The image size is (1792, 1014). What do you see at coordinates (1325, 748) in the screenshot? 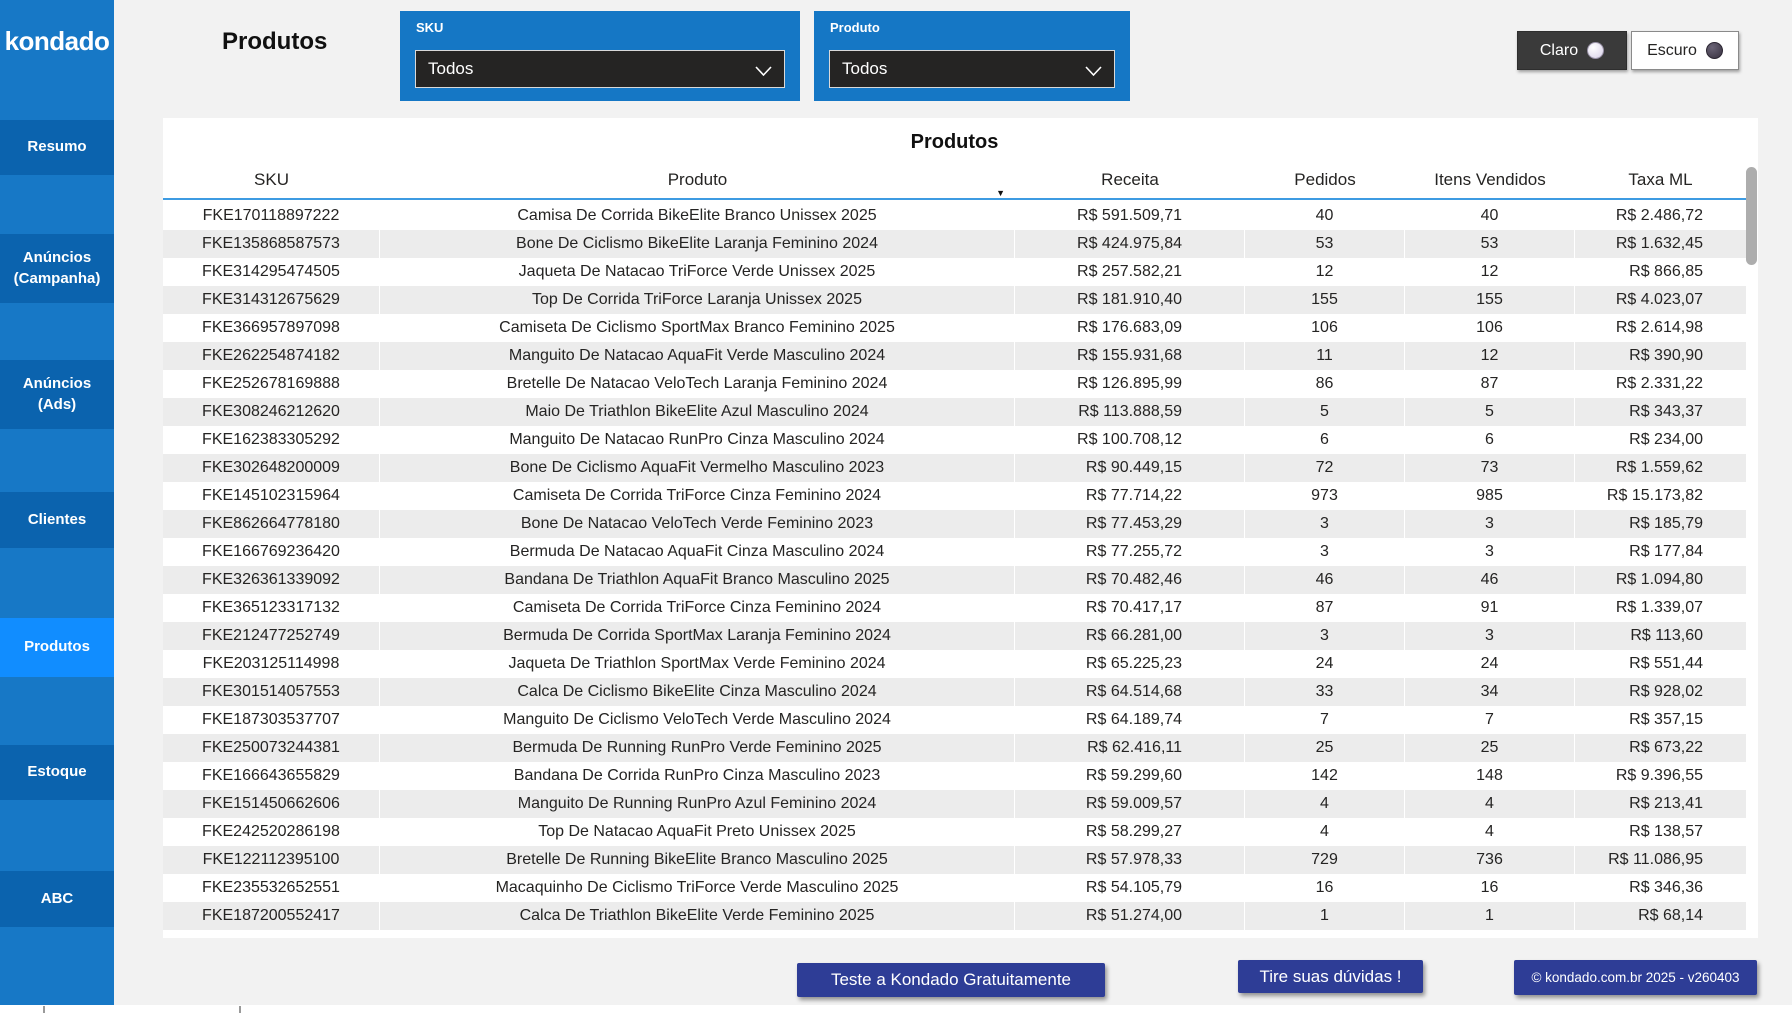
I see `cell-pedidos: 25` at bounding box center [1325, 748].